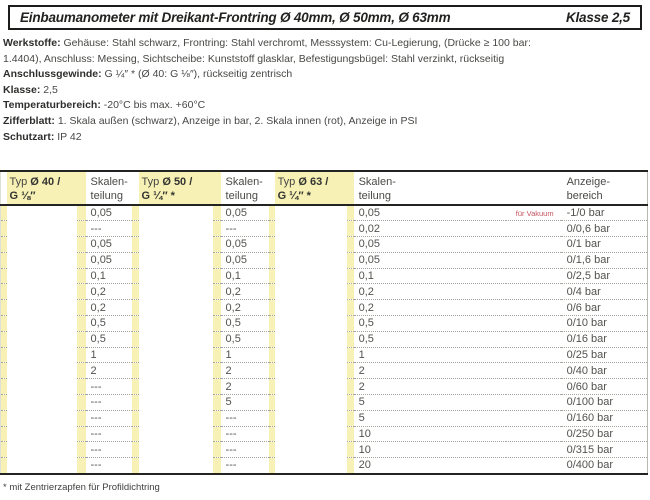  Describe the element at coordinates (604, 371) in the screenshot. I see `display-range: 0/40 bar` at that location.